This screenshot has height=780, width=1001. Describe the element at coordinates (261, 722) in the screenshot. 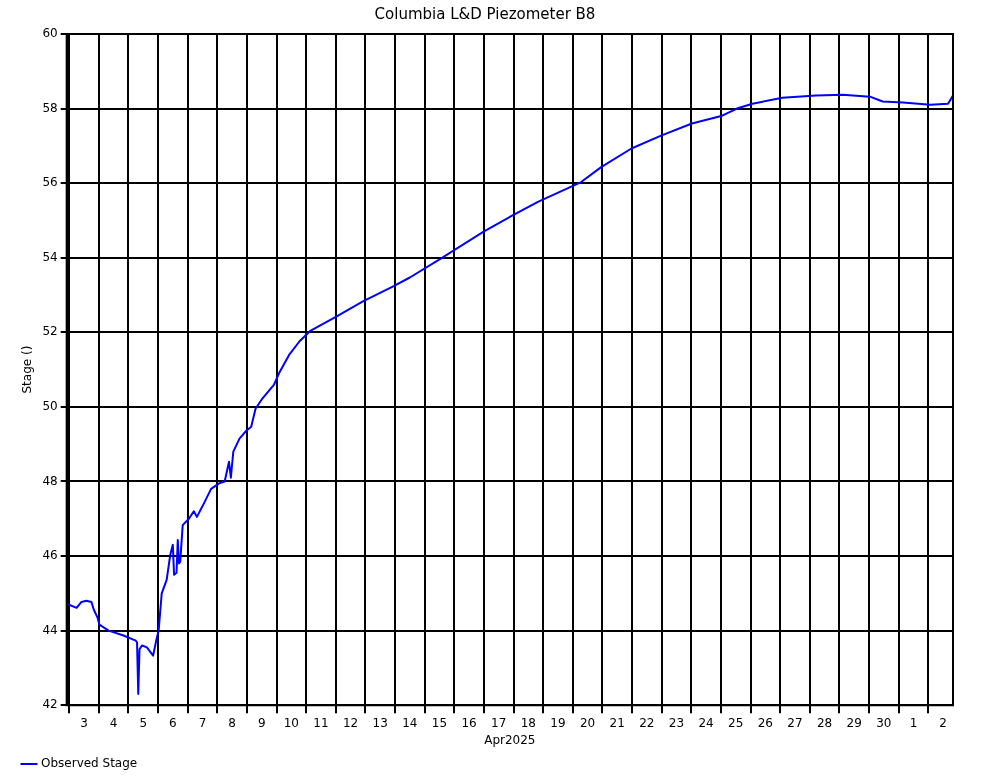

I see `x-tick-label: 9` at that location.